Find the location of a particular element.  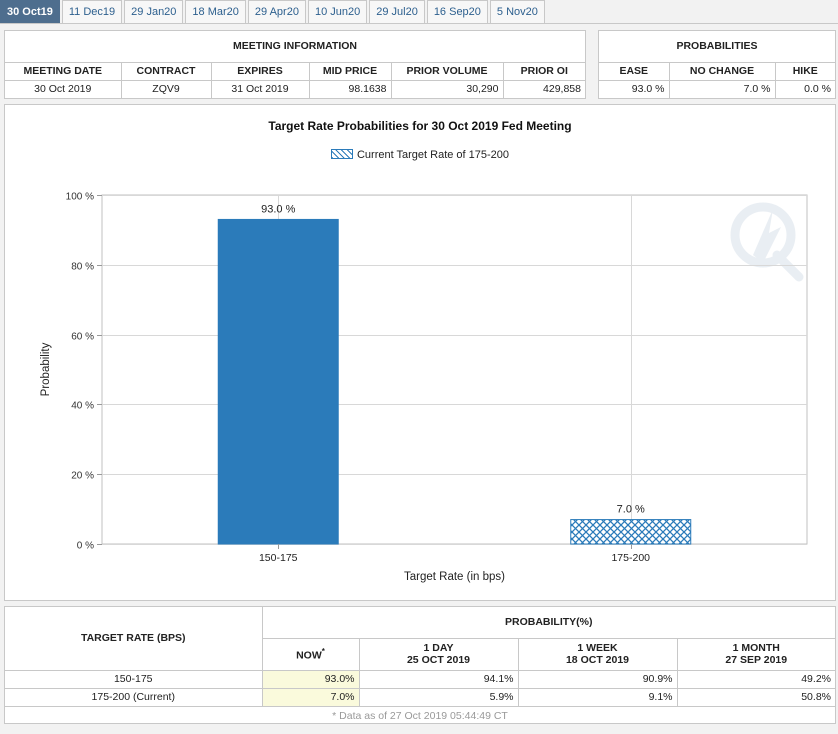

probability-group-header: PROBABILITY(%) is located at coordinates (548, 622).